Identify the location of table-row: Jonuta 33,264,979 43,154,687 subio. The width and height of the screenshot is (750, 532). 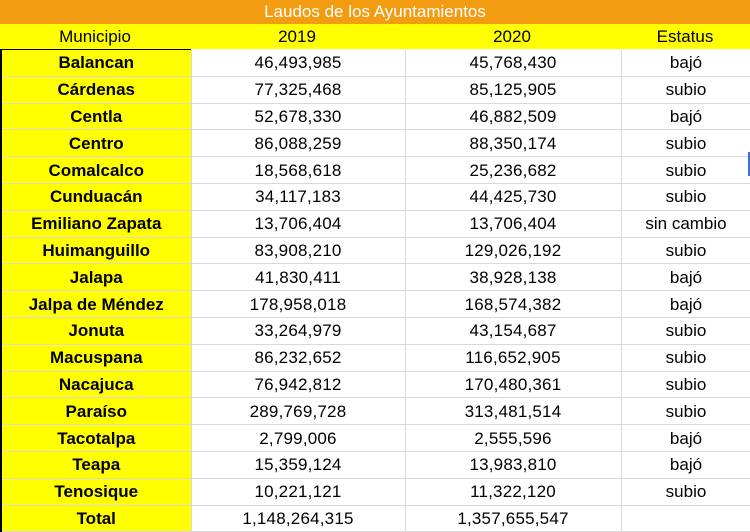
(375, 330).